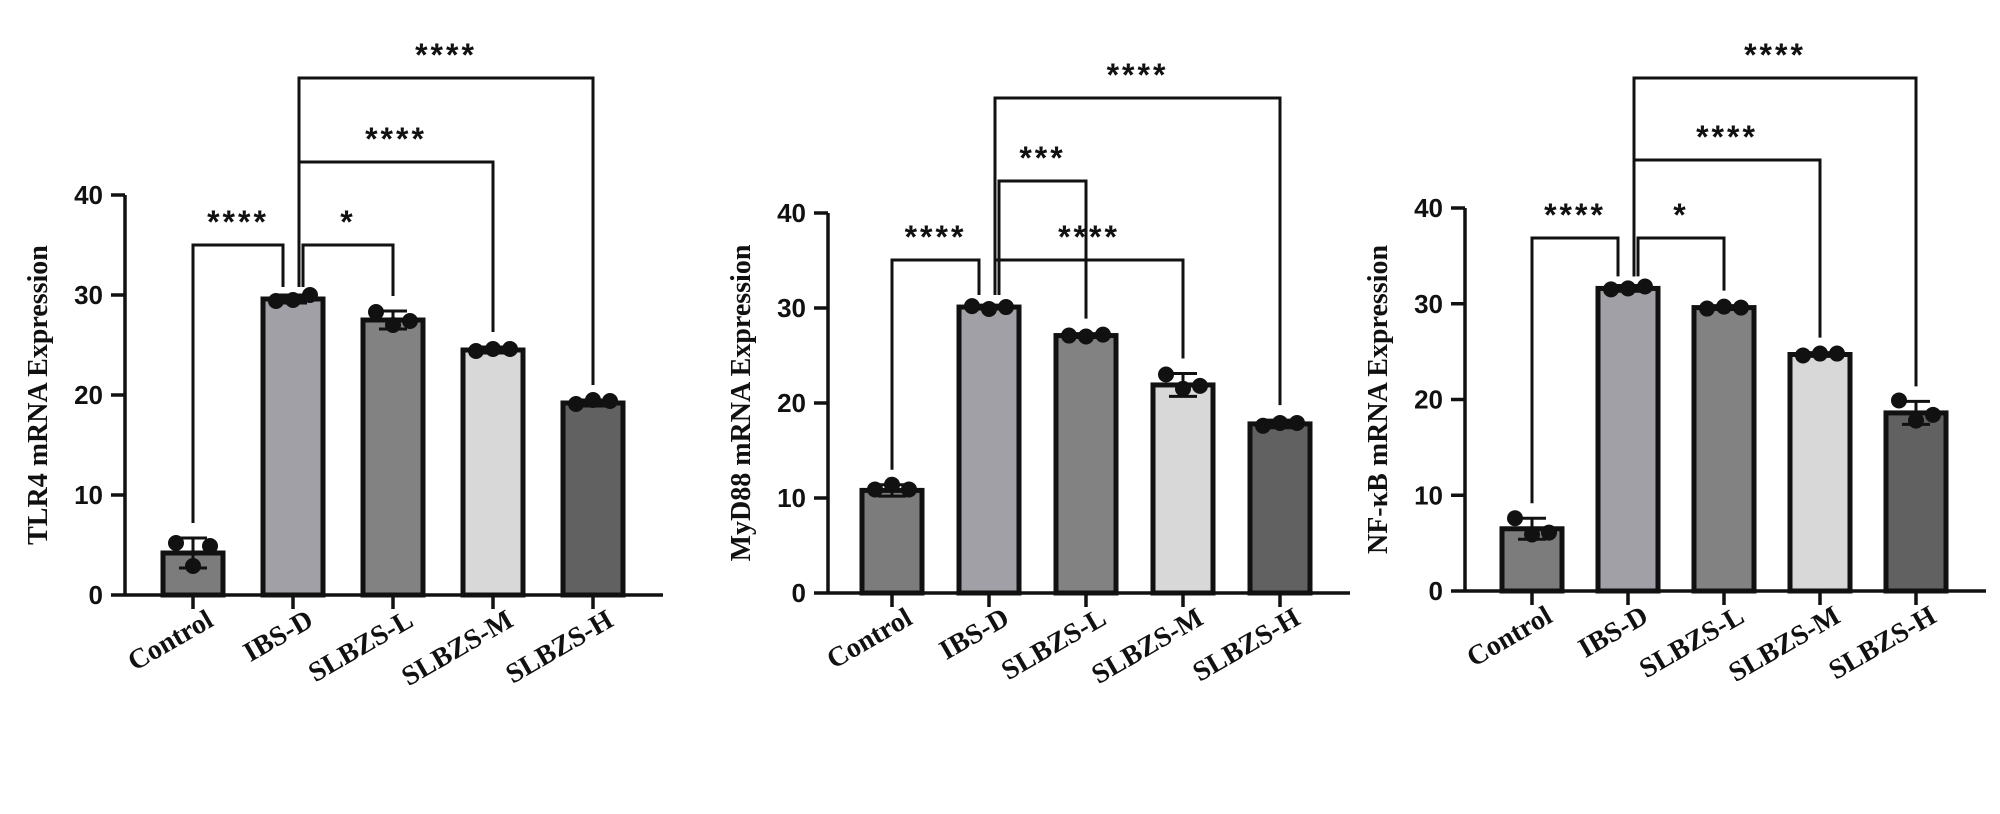 The height and width of the screenshot is (814, 2000). What do you see at coordinates (892, 541) in the screenshot?
I see `bar-control` at bounding box center [892, 541].